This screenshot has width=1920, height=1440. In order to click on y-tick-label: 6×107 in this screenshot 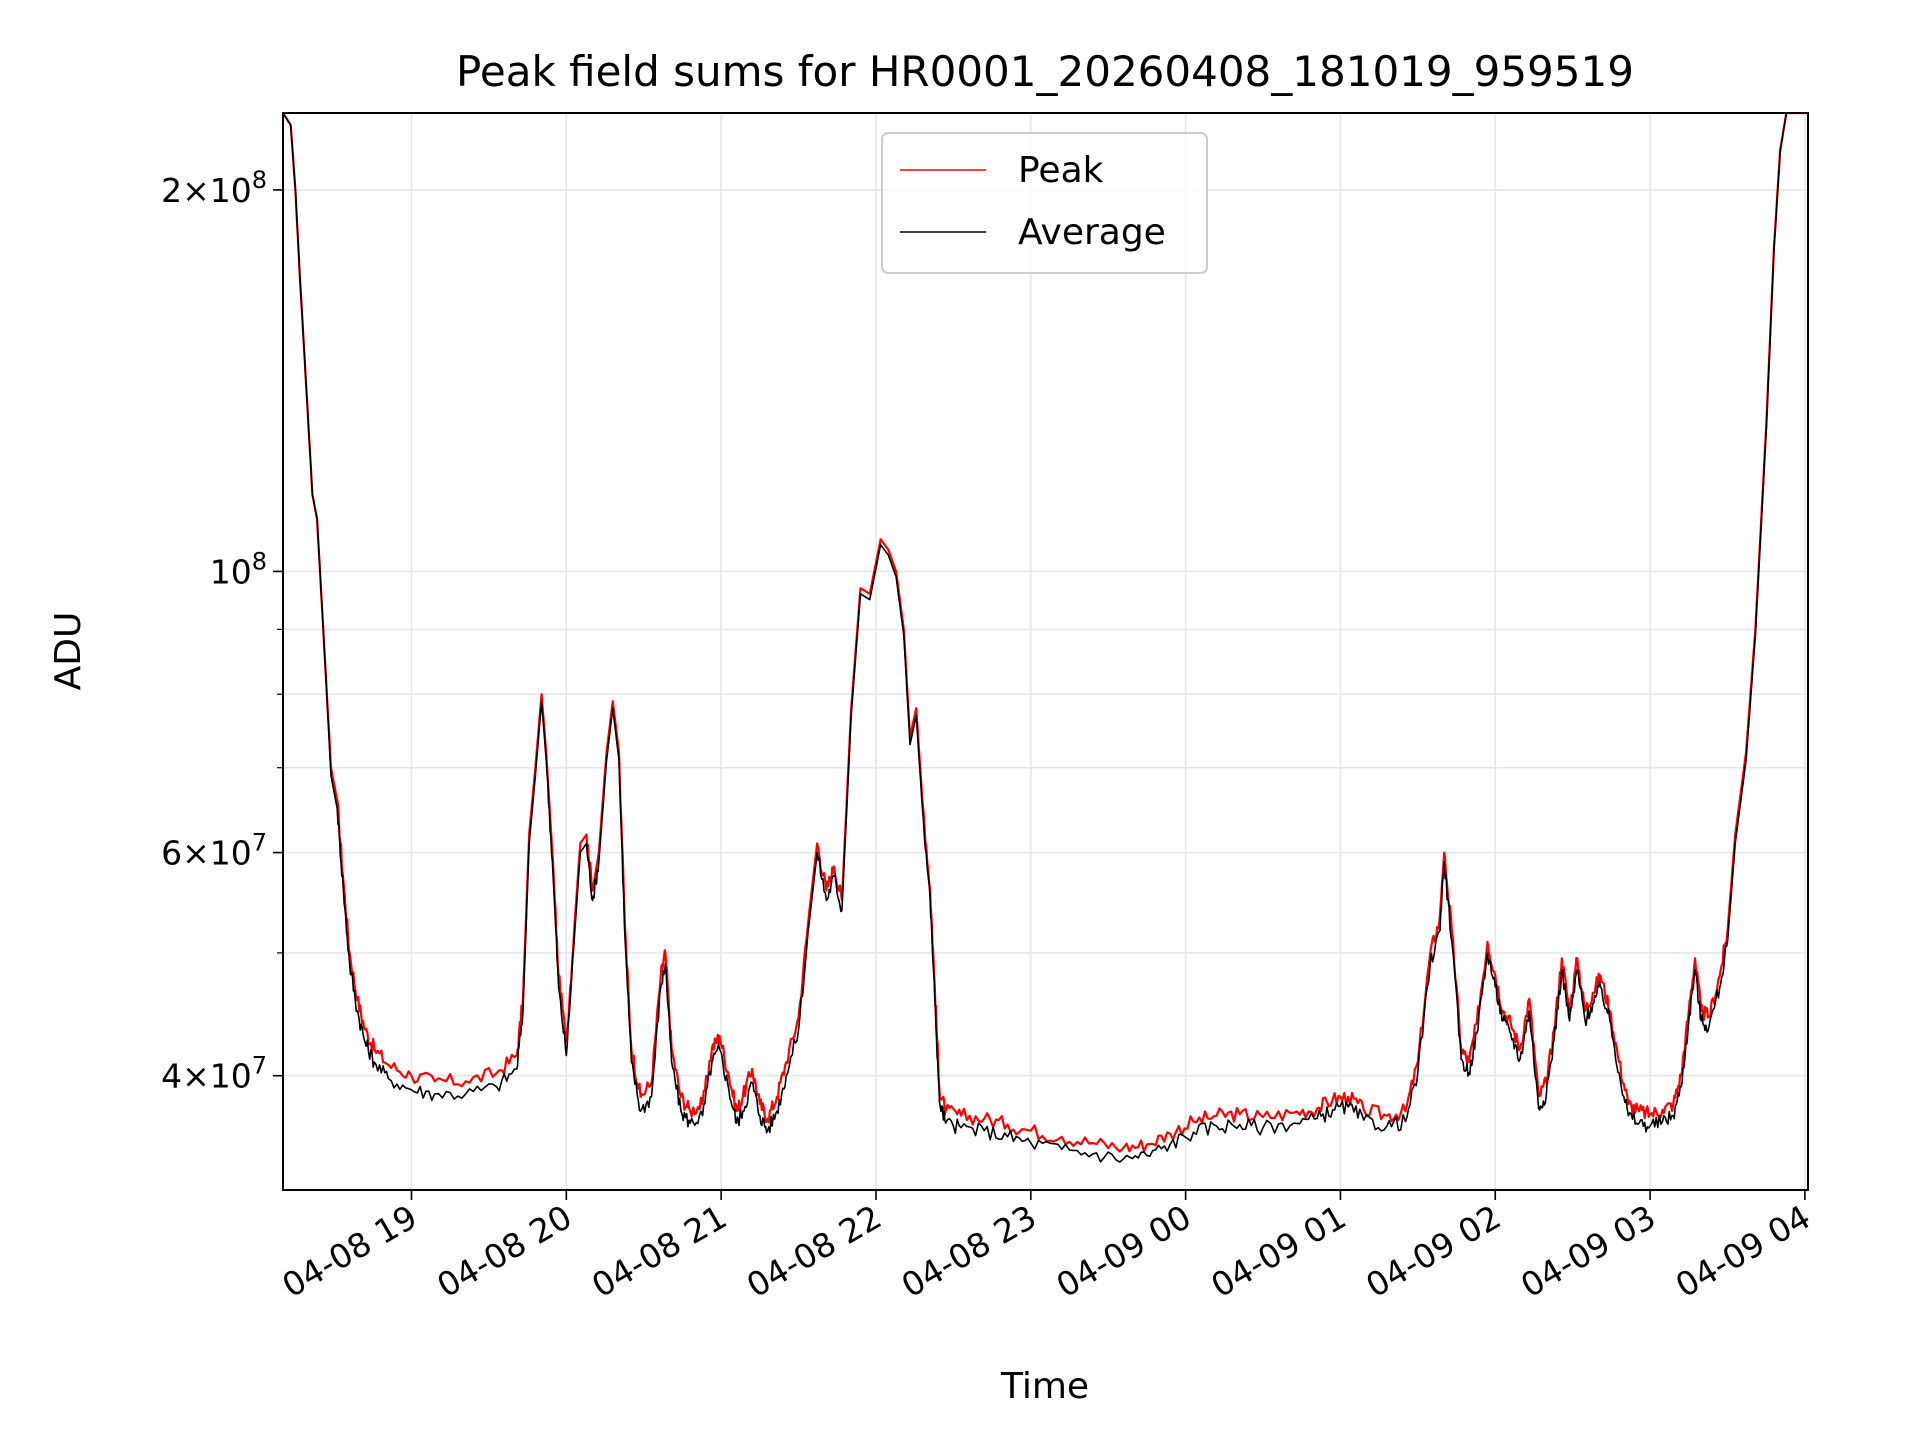, I will do `click(214, 851)`.